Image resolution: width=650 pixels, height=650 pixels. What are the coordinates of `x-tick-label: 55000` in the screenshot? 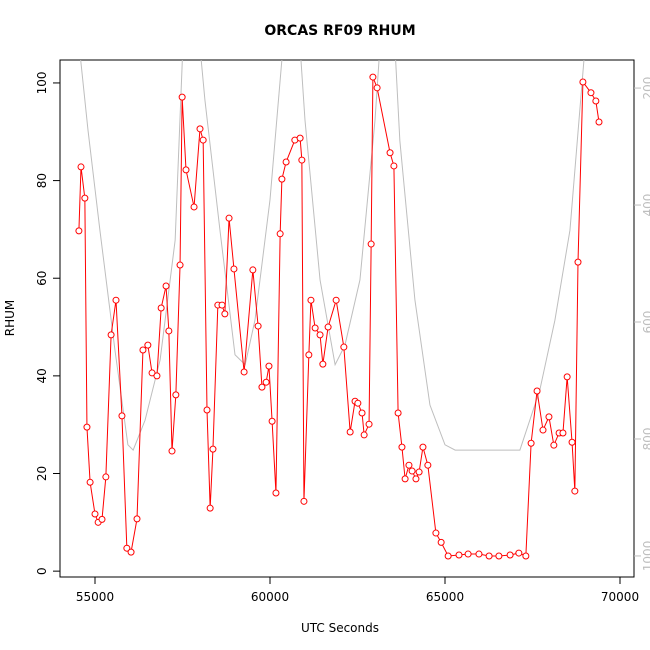 It's located at (95, 597).